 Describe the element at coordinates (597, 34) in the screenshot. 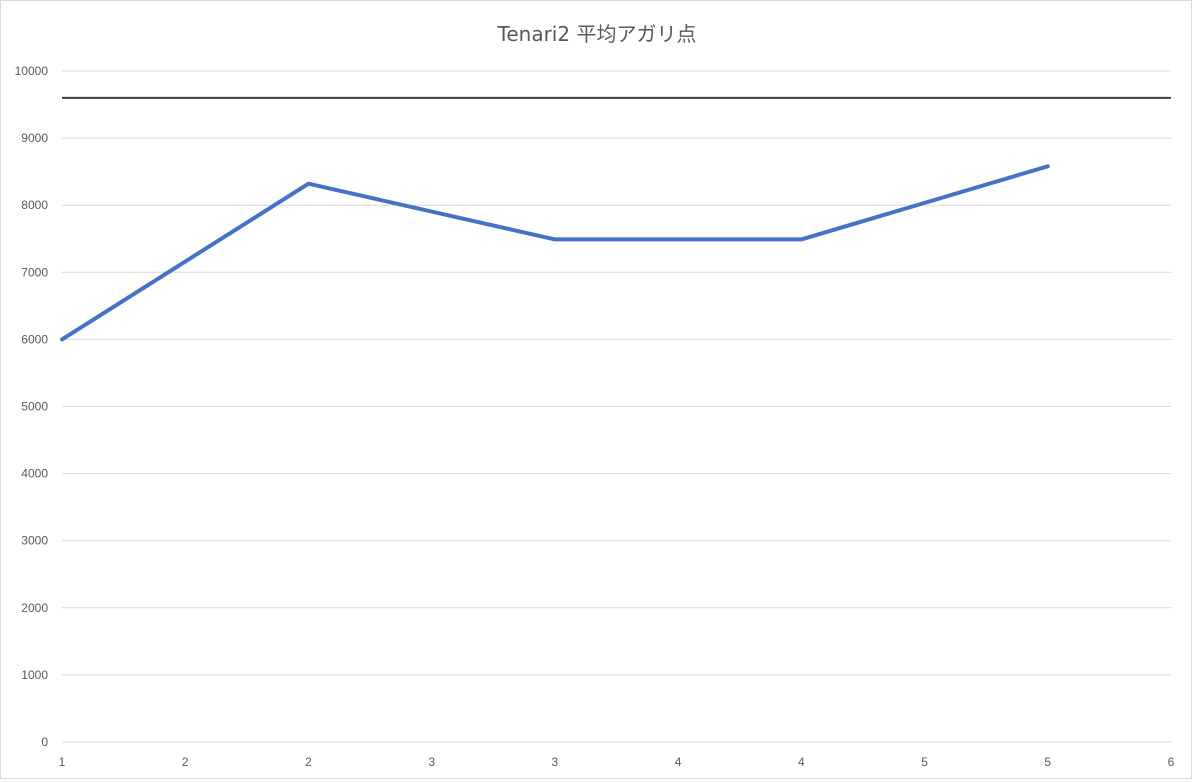

I see `chart-title: Tenari2 平均アガリ点` at that location.